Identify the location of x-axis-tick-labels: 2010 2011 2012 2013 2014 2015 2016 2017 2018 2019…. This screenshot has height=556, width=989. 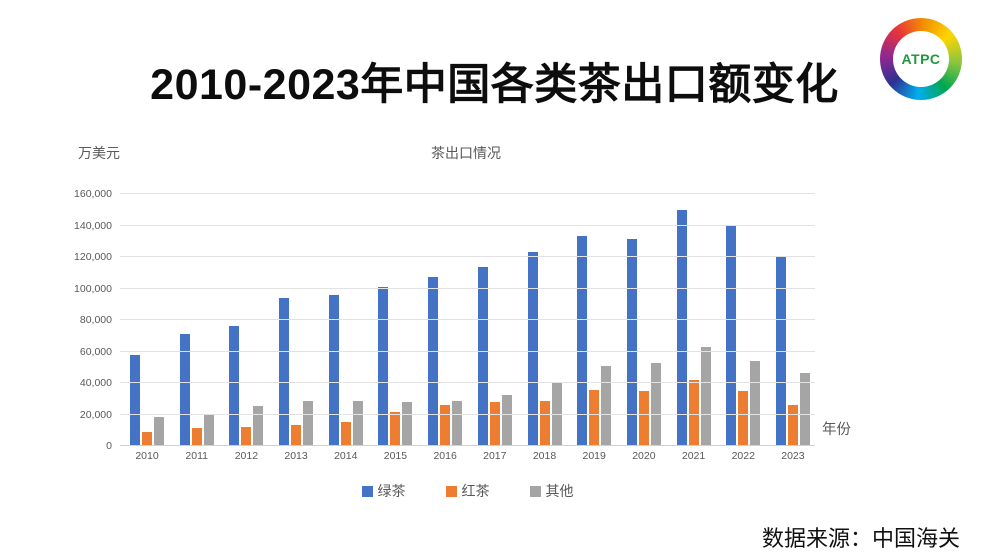
(470, 456).